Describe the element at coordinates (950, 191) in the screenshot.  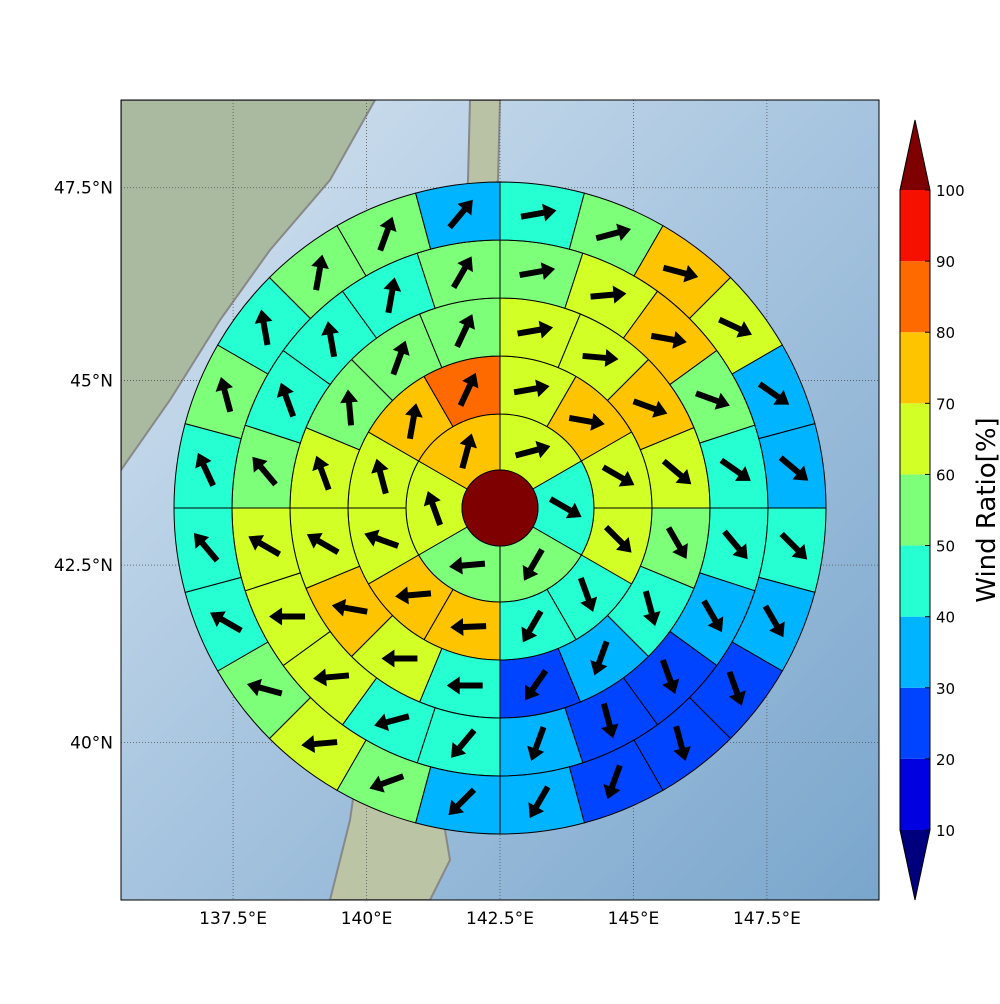
I see `colorbar-tick-label: 100` at that location.